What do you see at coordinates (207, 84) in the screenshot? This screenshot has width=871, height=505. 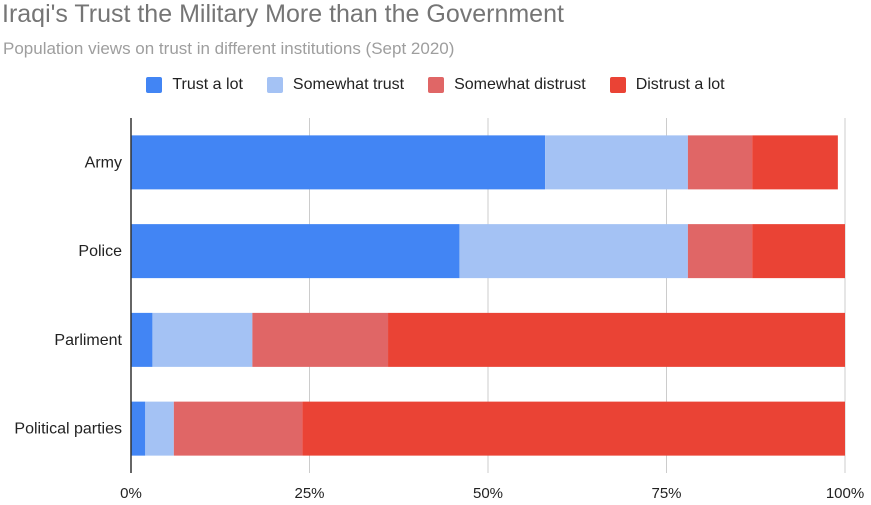 I see `legend-label: Trust a lot` at bounding box center [207, 84].